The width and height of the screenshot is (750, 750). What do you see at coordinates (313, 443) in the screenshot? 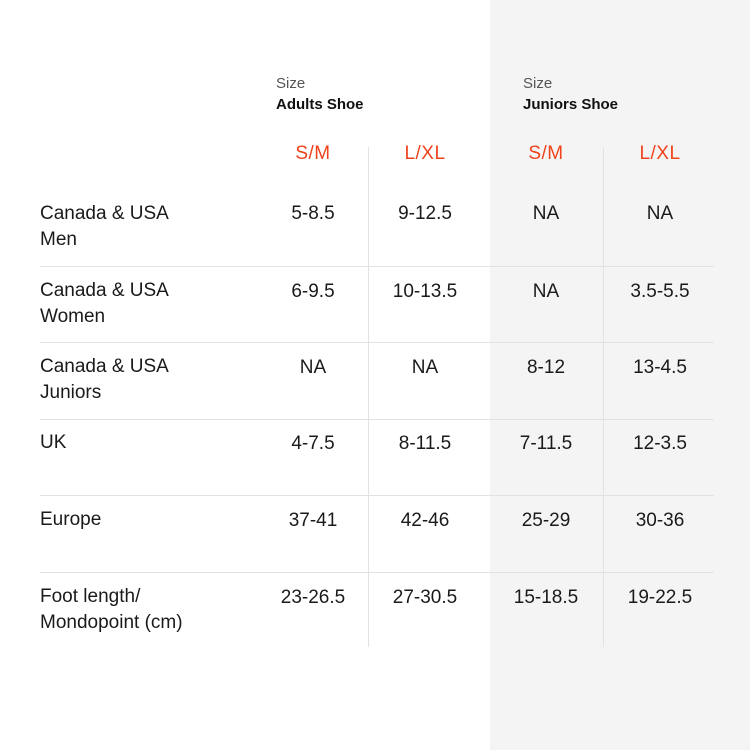
I see `table-cell: 4-7.5` at bounding box center [313, 443].